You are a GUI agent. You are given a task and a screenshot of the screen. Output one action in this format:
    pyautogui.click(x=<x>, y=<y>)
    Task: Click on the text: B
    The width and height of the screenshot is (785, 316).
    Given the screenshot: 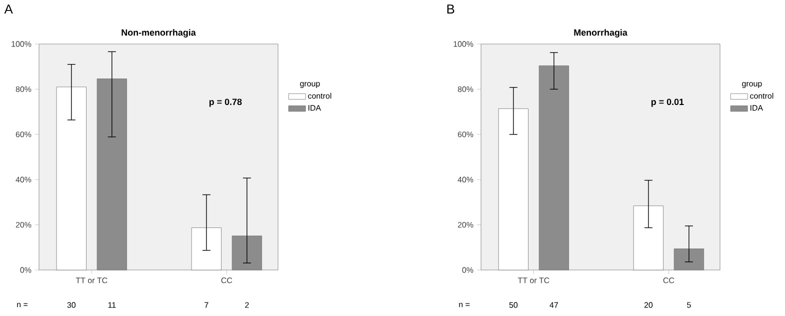 What is the action you would take?
    pyautogui.click(x=450, y=9)
    